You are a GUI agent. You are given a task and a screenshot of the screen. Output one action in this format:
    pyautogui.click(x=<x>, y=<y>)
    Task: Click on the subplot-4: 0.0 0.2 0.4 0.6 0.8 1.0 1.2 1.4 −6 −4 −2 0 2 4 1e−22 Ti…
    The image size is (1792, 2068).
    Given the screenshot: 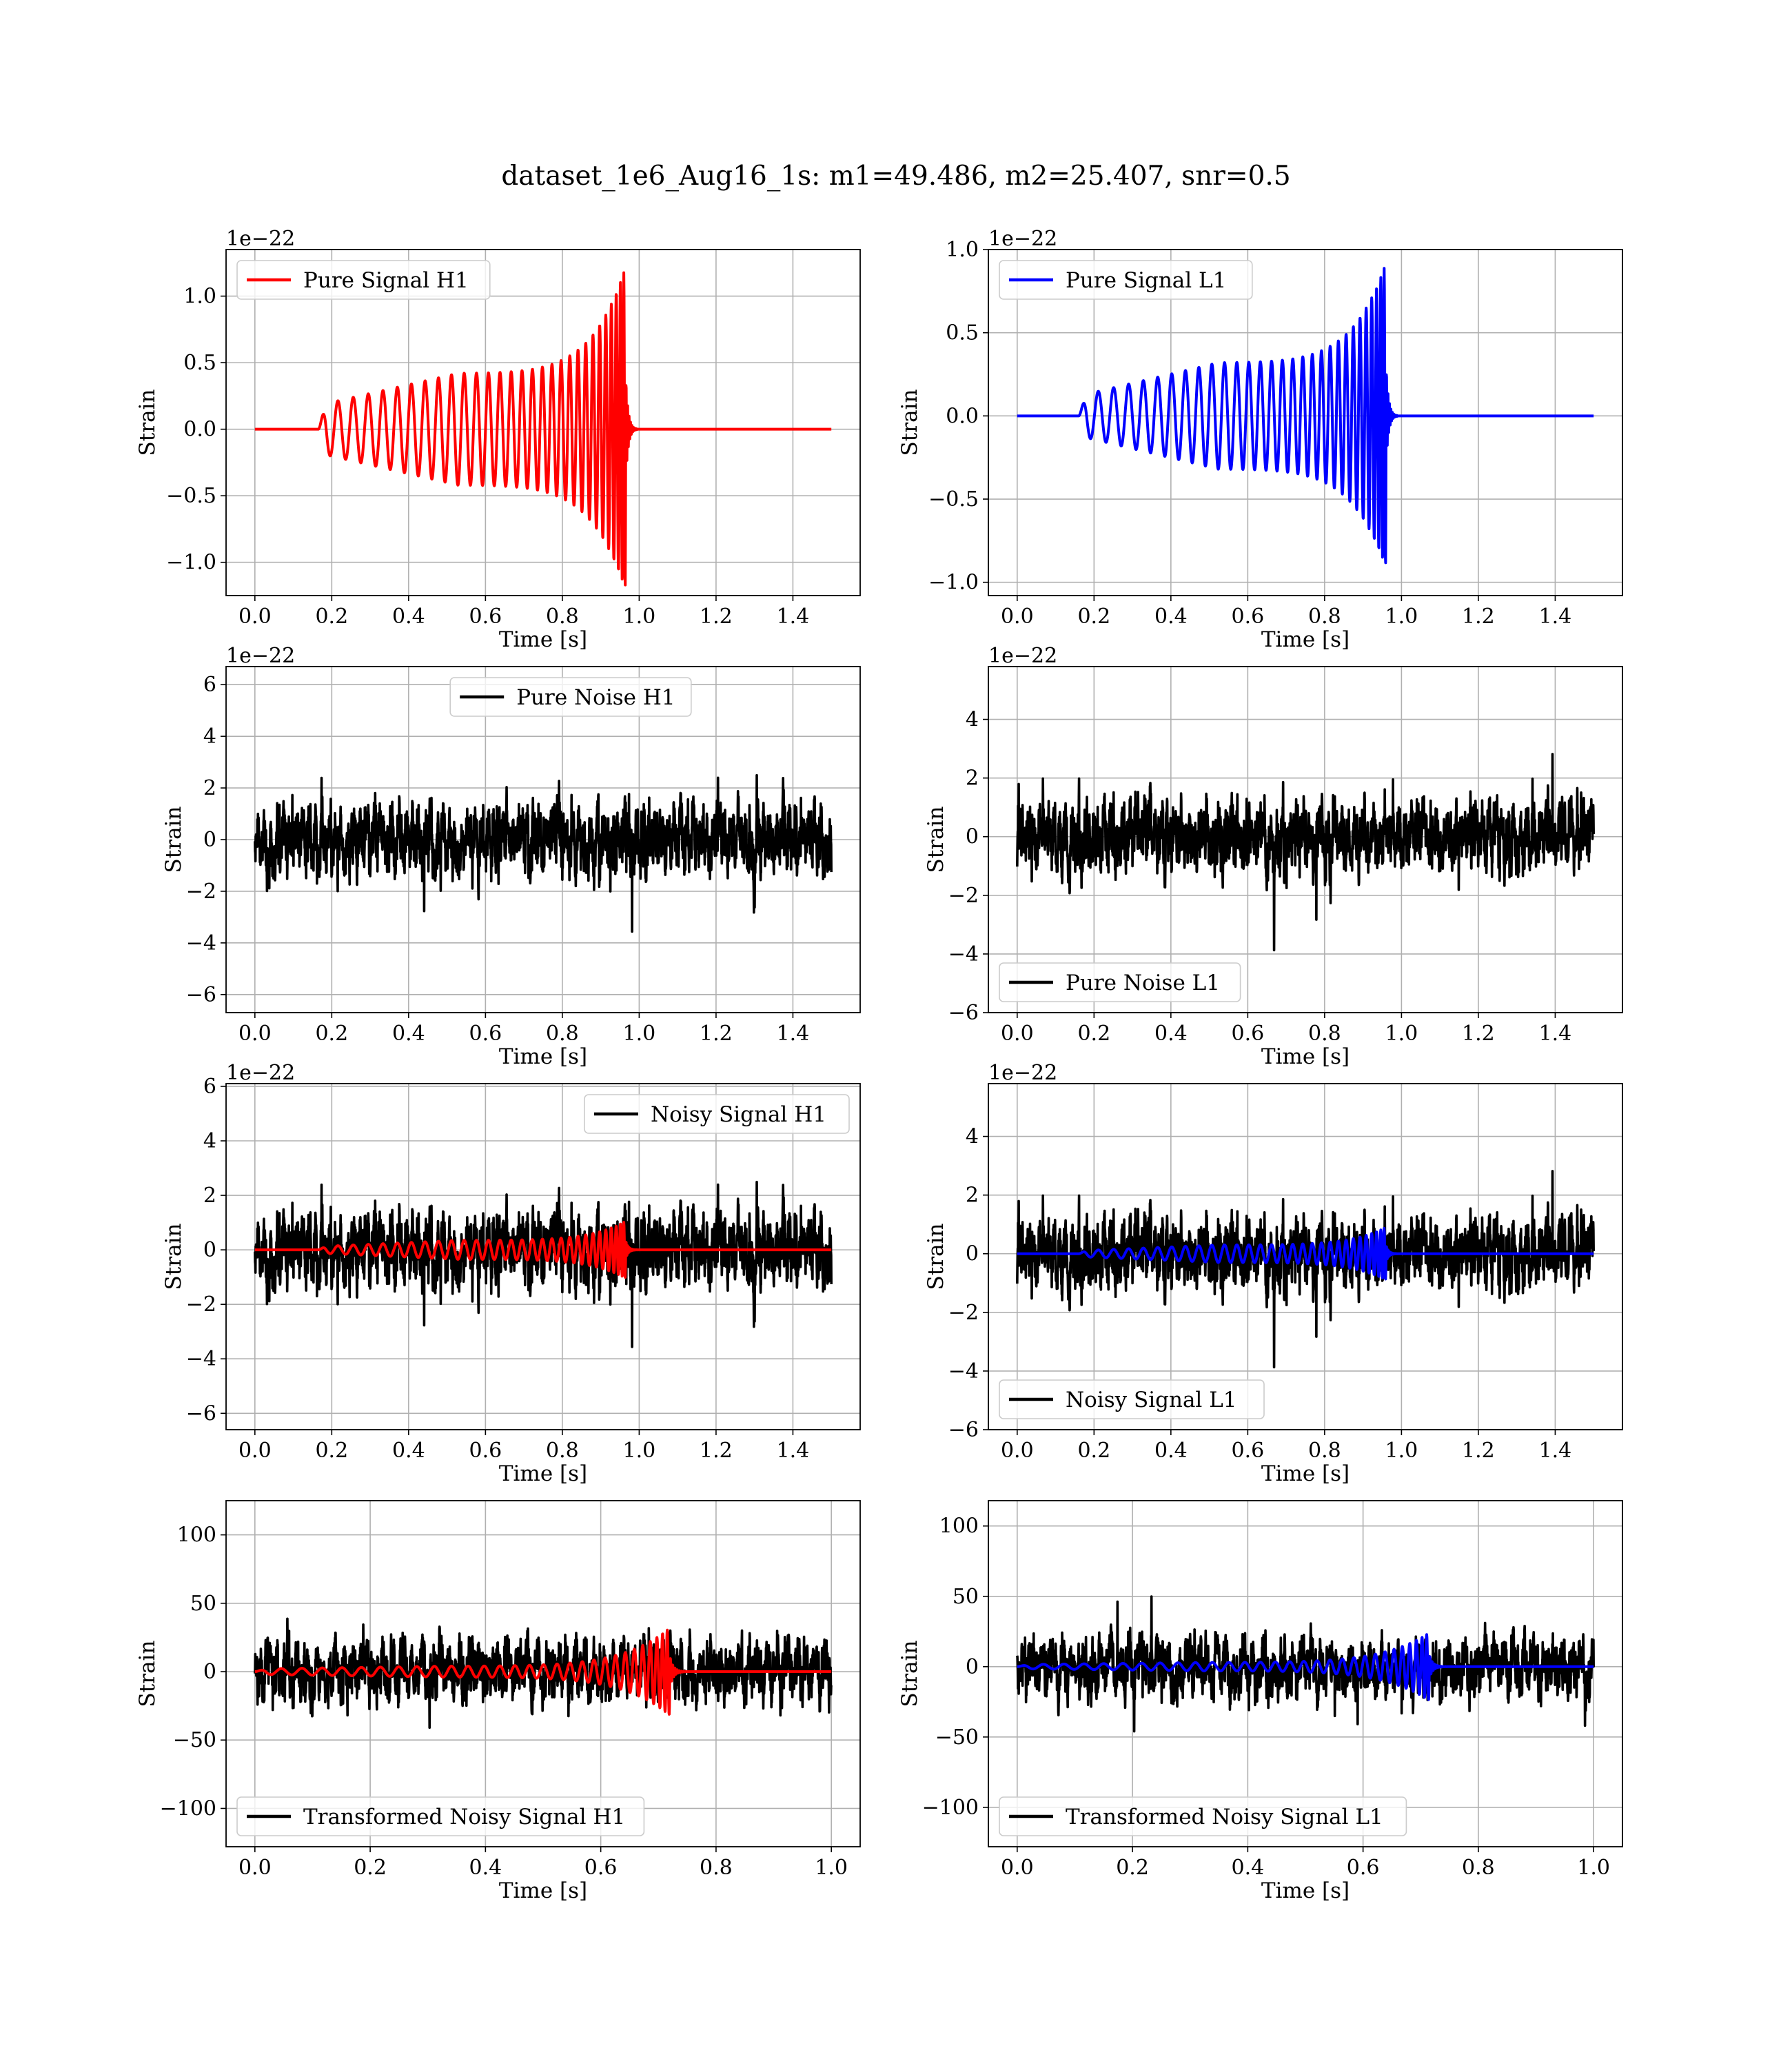 What is the action you would take?
    pyautogui.click(x=1273, y=856)
    